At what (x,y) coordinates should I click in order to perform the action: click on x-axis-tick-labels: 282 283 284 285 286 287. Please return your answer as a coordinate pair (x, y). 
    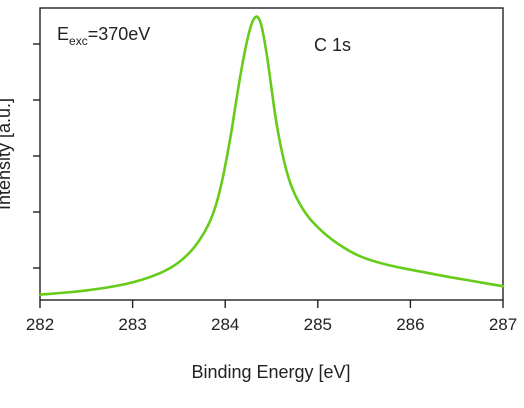
    Looking at the image, I should click on (271, 324).